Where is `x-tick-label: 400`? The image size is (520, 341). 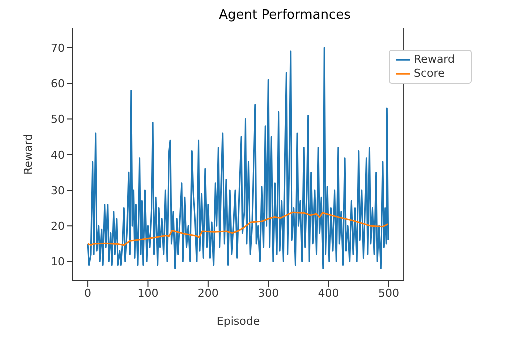
x-tick-label: 400 is located at coordinates (329, 293).